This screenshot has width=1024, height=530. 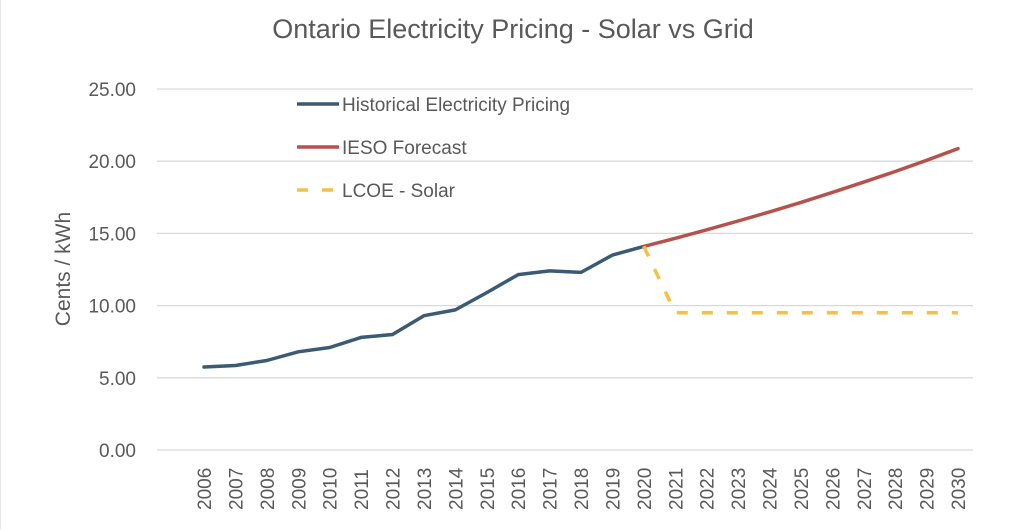 I want to click on x-tick-label: 2027, so click(x=865, y=489).